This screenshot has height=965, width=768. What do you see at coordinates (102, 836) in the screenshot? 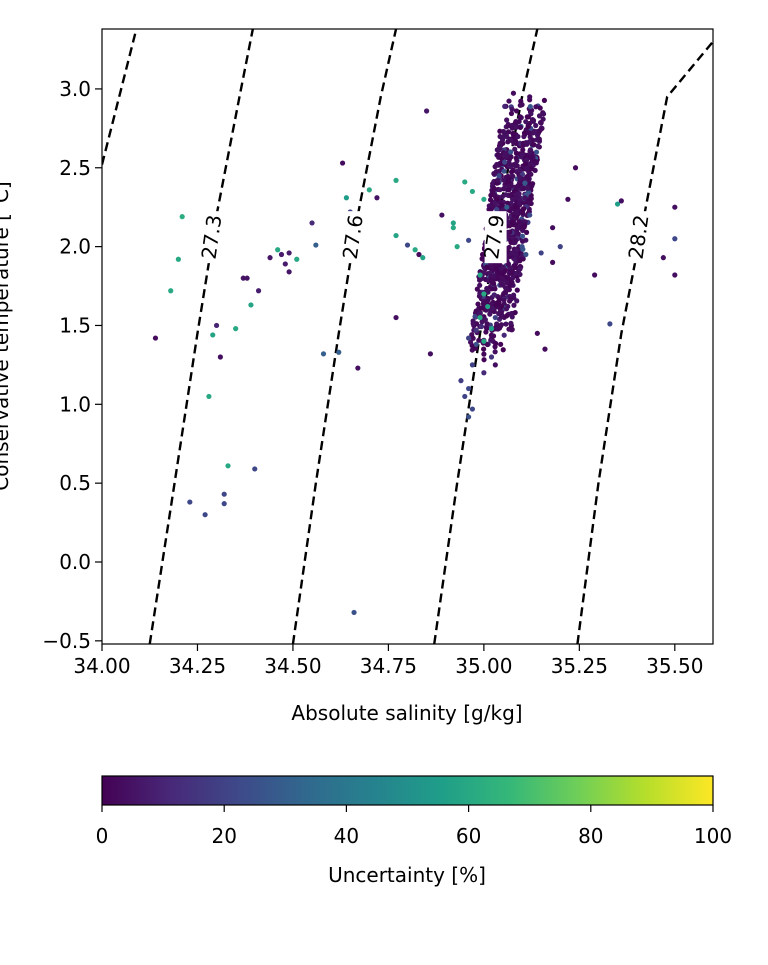
I see `colorbar-tick-label: 0` at bounding box center [102, 836].